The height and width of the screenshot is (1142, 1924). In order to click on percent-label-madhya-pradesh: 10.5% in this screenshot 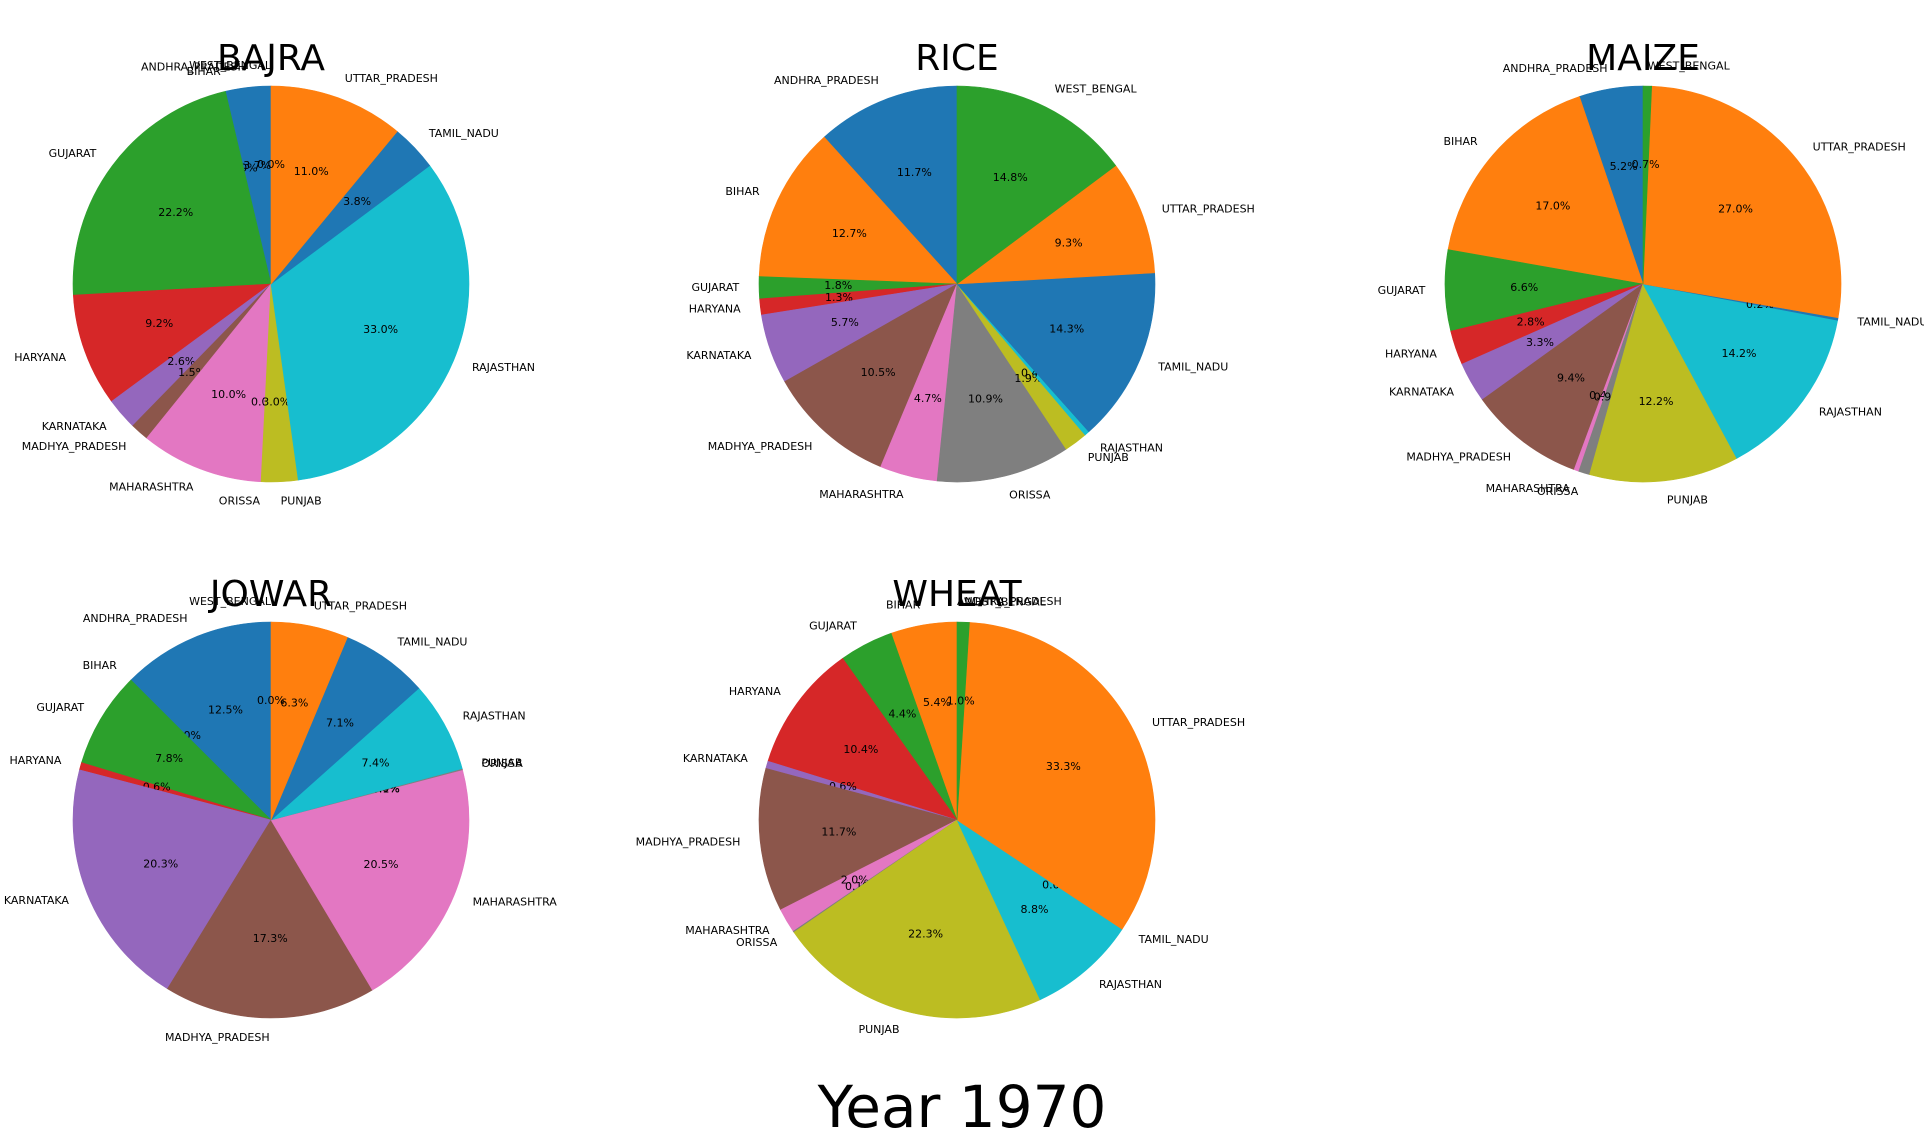, I will do `click(878, 372)`.